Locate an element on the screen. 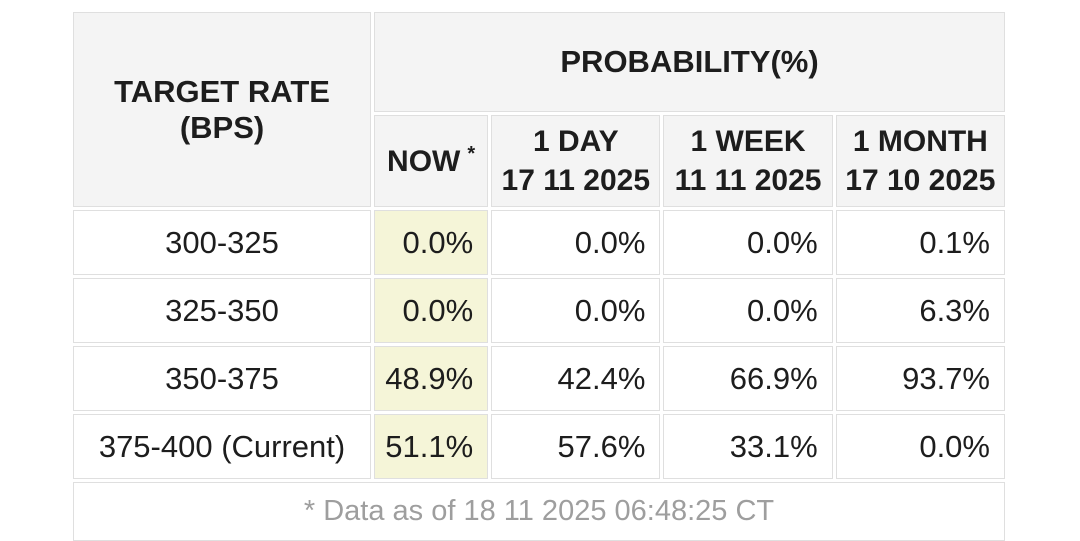  footnote-row: * Data as of 18 11 2025 06:48:25 CT is located at coordinates (539, 511).